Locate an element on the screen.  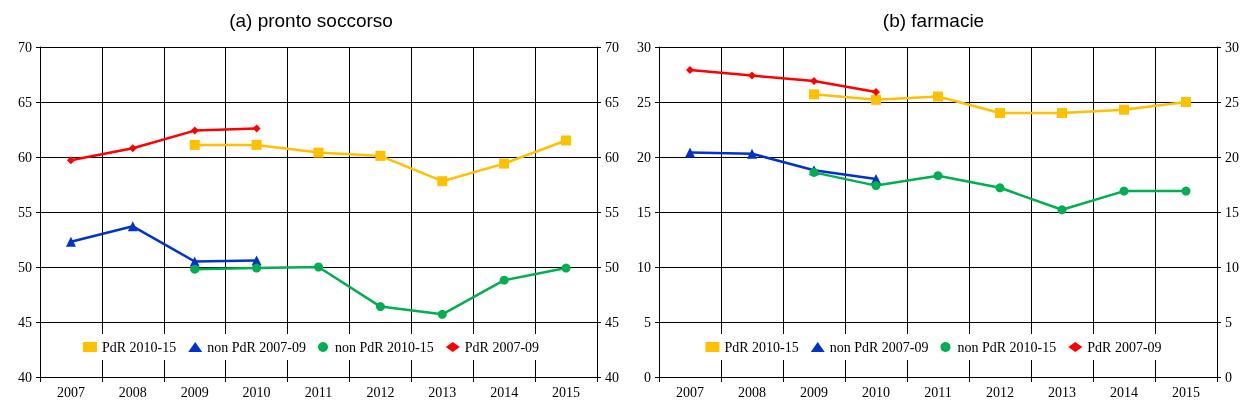
y-tick-label: 30 is located at coordinates (644, 47).